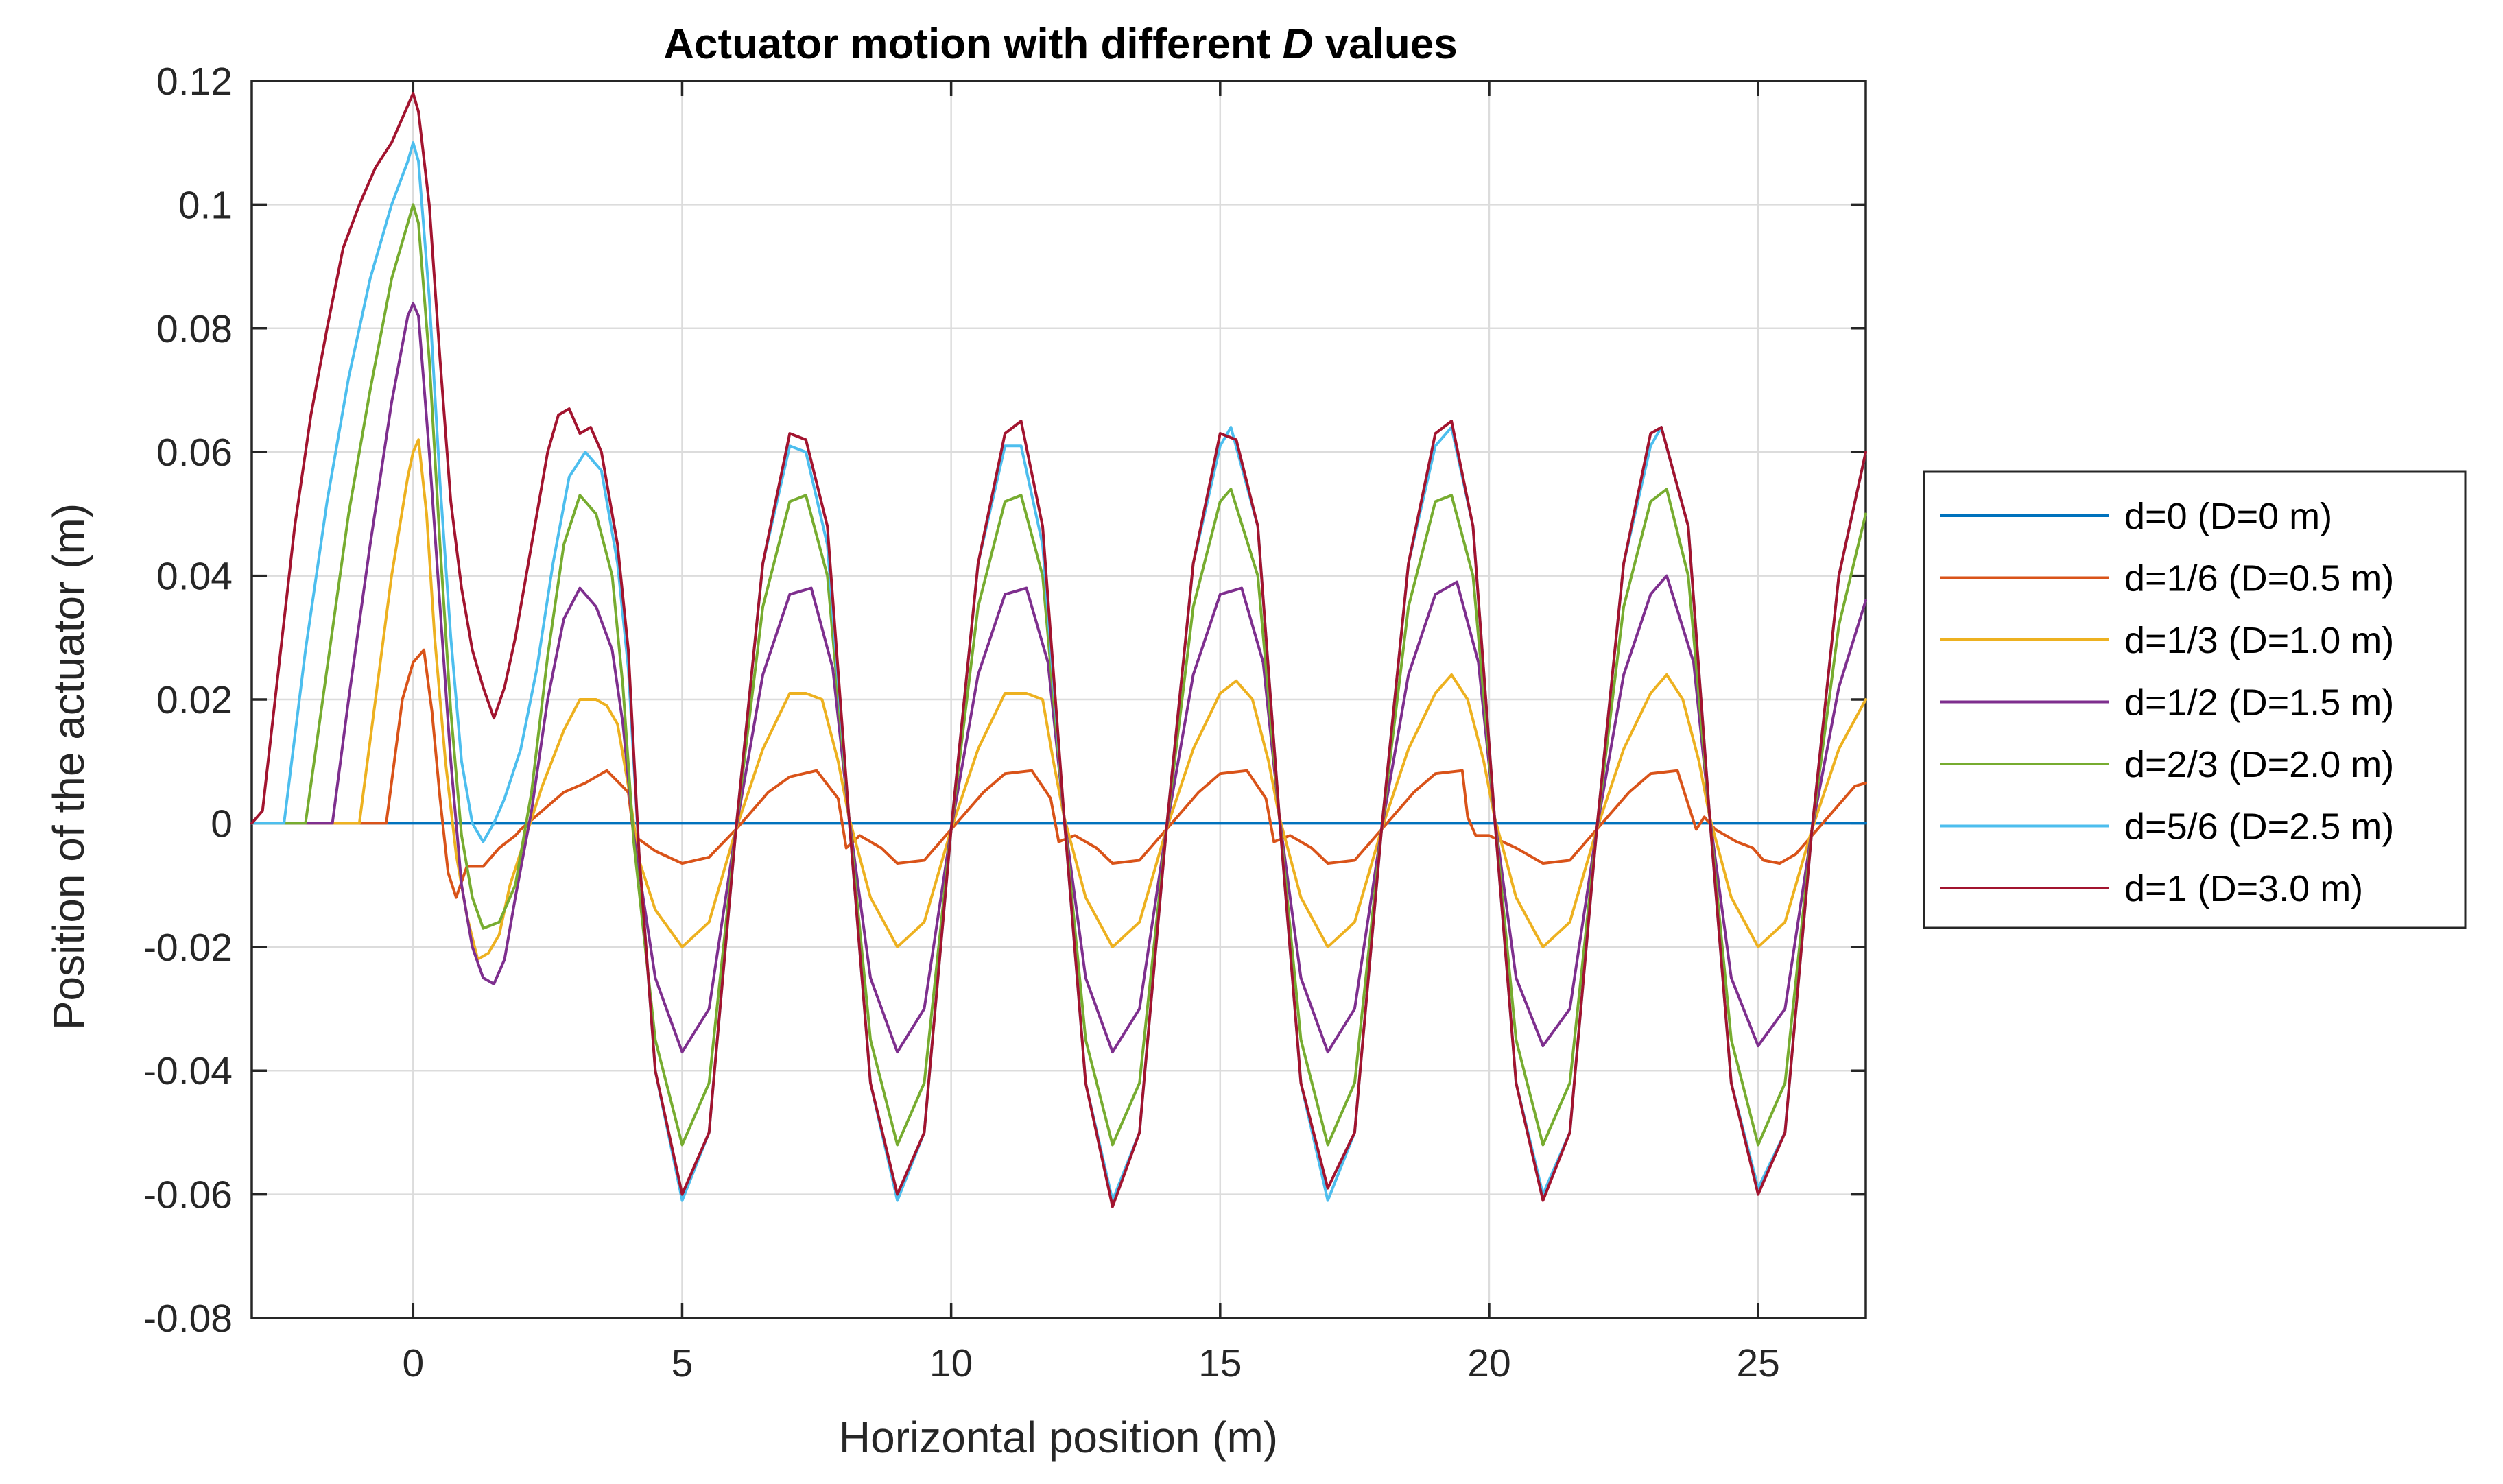 The height and width of the screenshot is (1484, 2503). Describe the element at coordinates (194, 82) in the screenshot. I see `y-tick-label: 0.12` at that location.